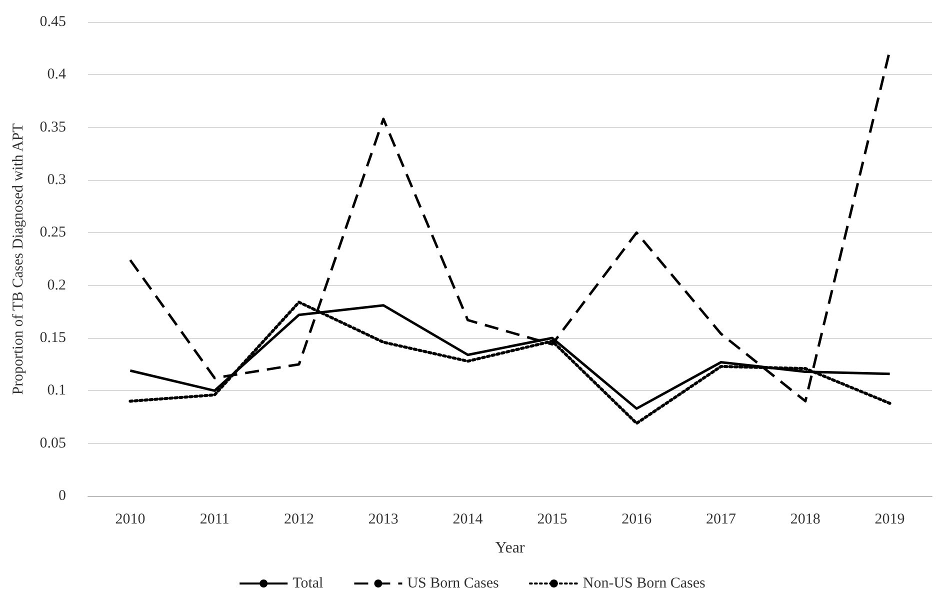 Image resolution: width=944 pixels, height=604 pixels. Describe the element at coordinates (308, 584) in the screenshot. I see `legend-label: Total` at that location.